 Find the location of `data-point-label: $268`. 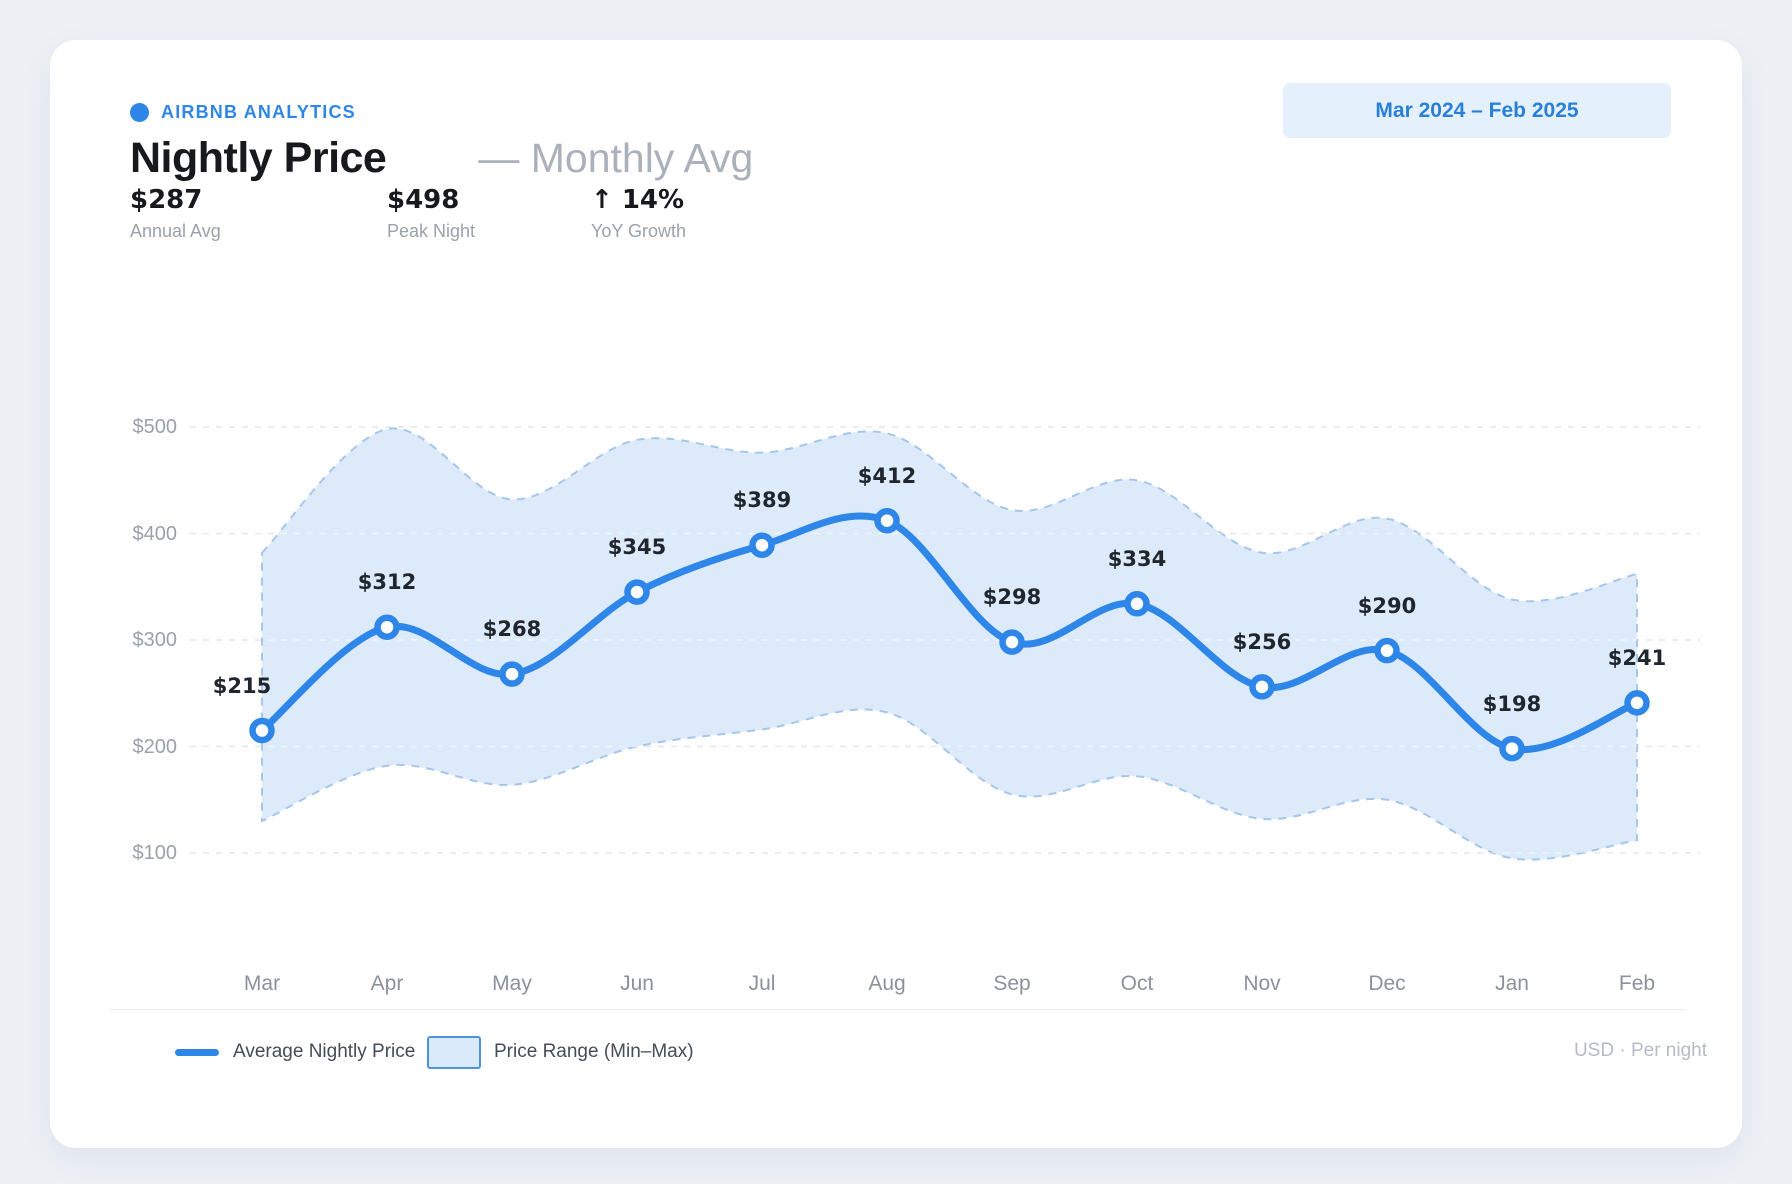

data-point-label: $268 is located at coordinates (512, 629).